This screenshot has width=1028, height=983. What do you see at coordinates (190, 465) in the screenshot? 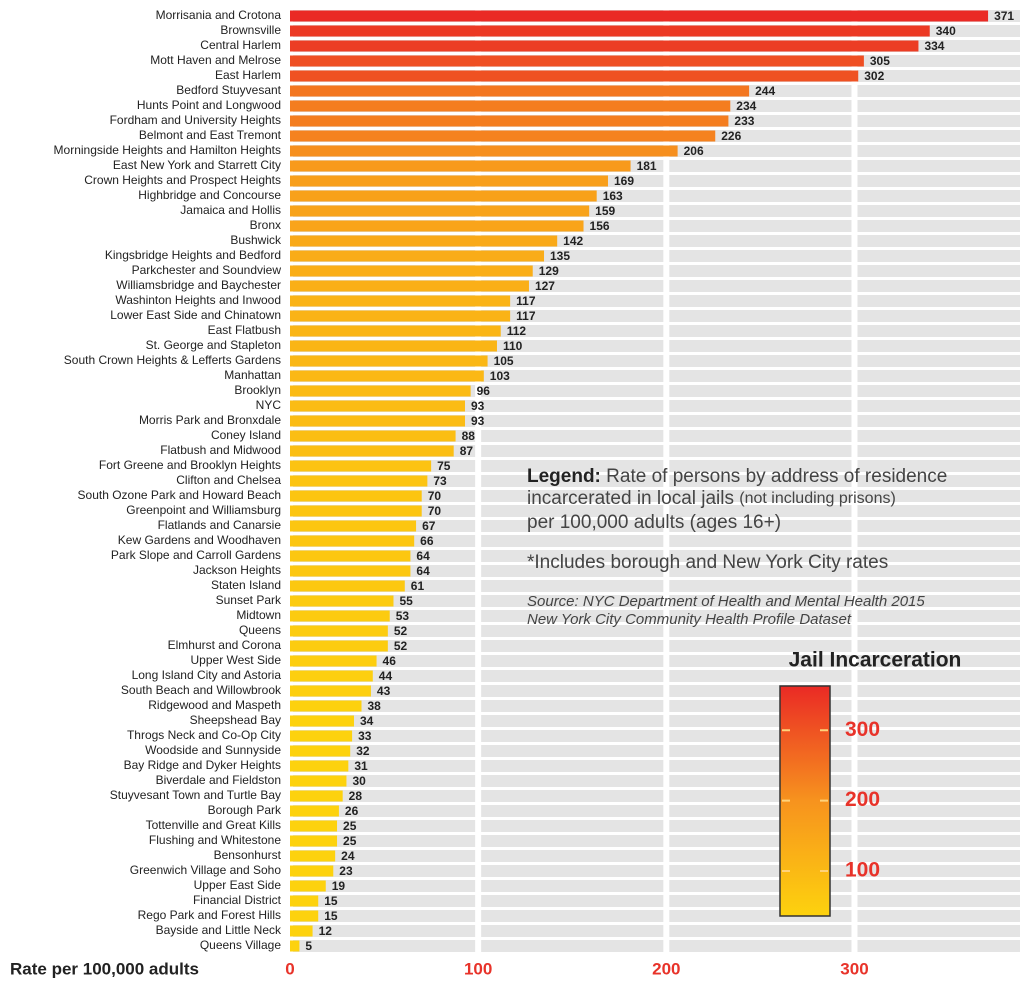
I see `category-label: Fort Greene and Brooklyn Heights` at bounding box center [190, 465].